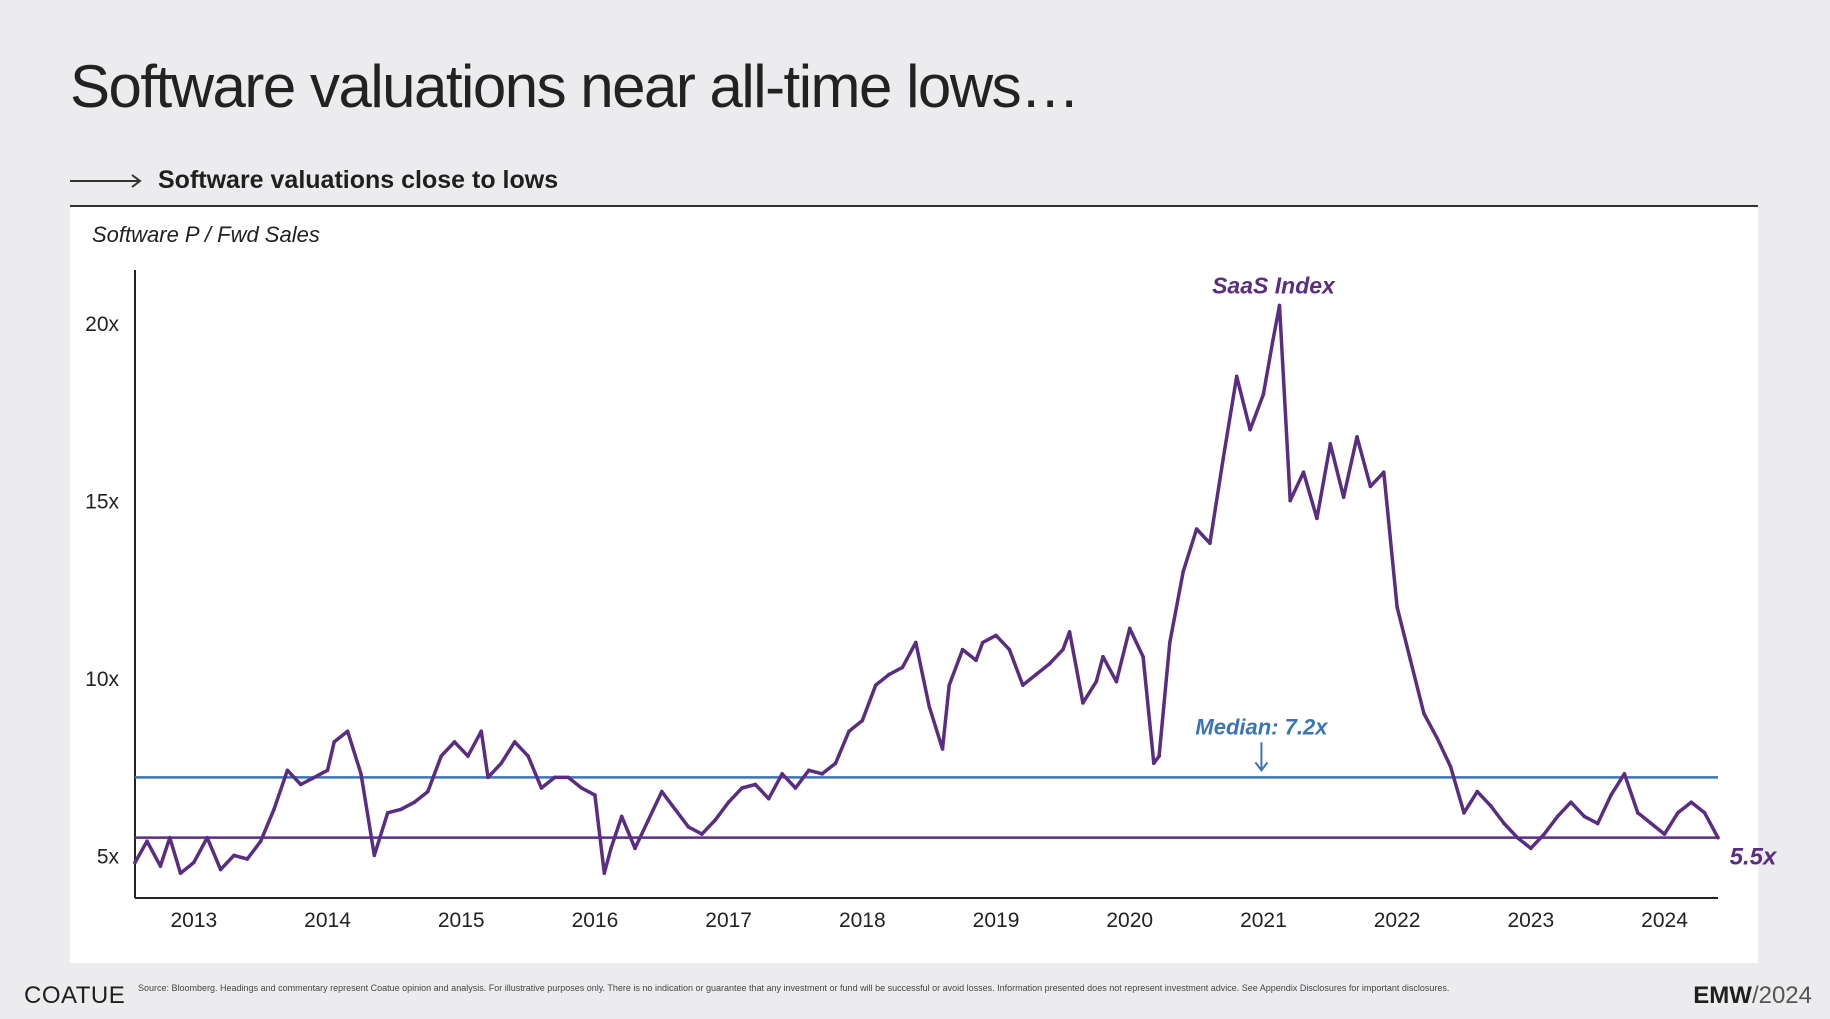  Describe the element at coordinates (102, 324) in the screenshot. I see `y-tick-label: 20x` at that location.